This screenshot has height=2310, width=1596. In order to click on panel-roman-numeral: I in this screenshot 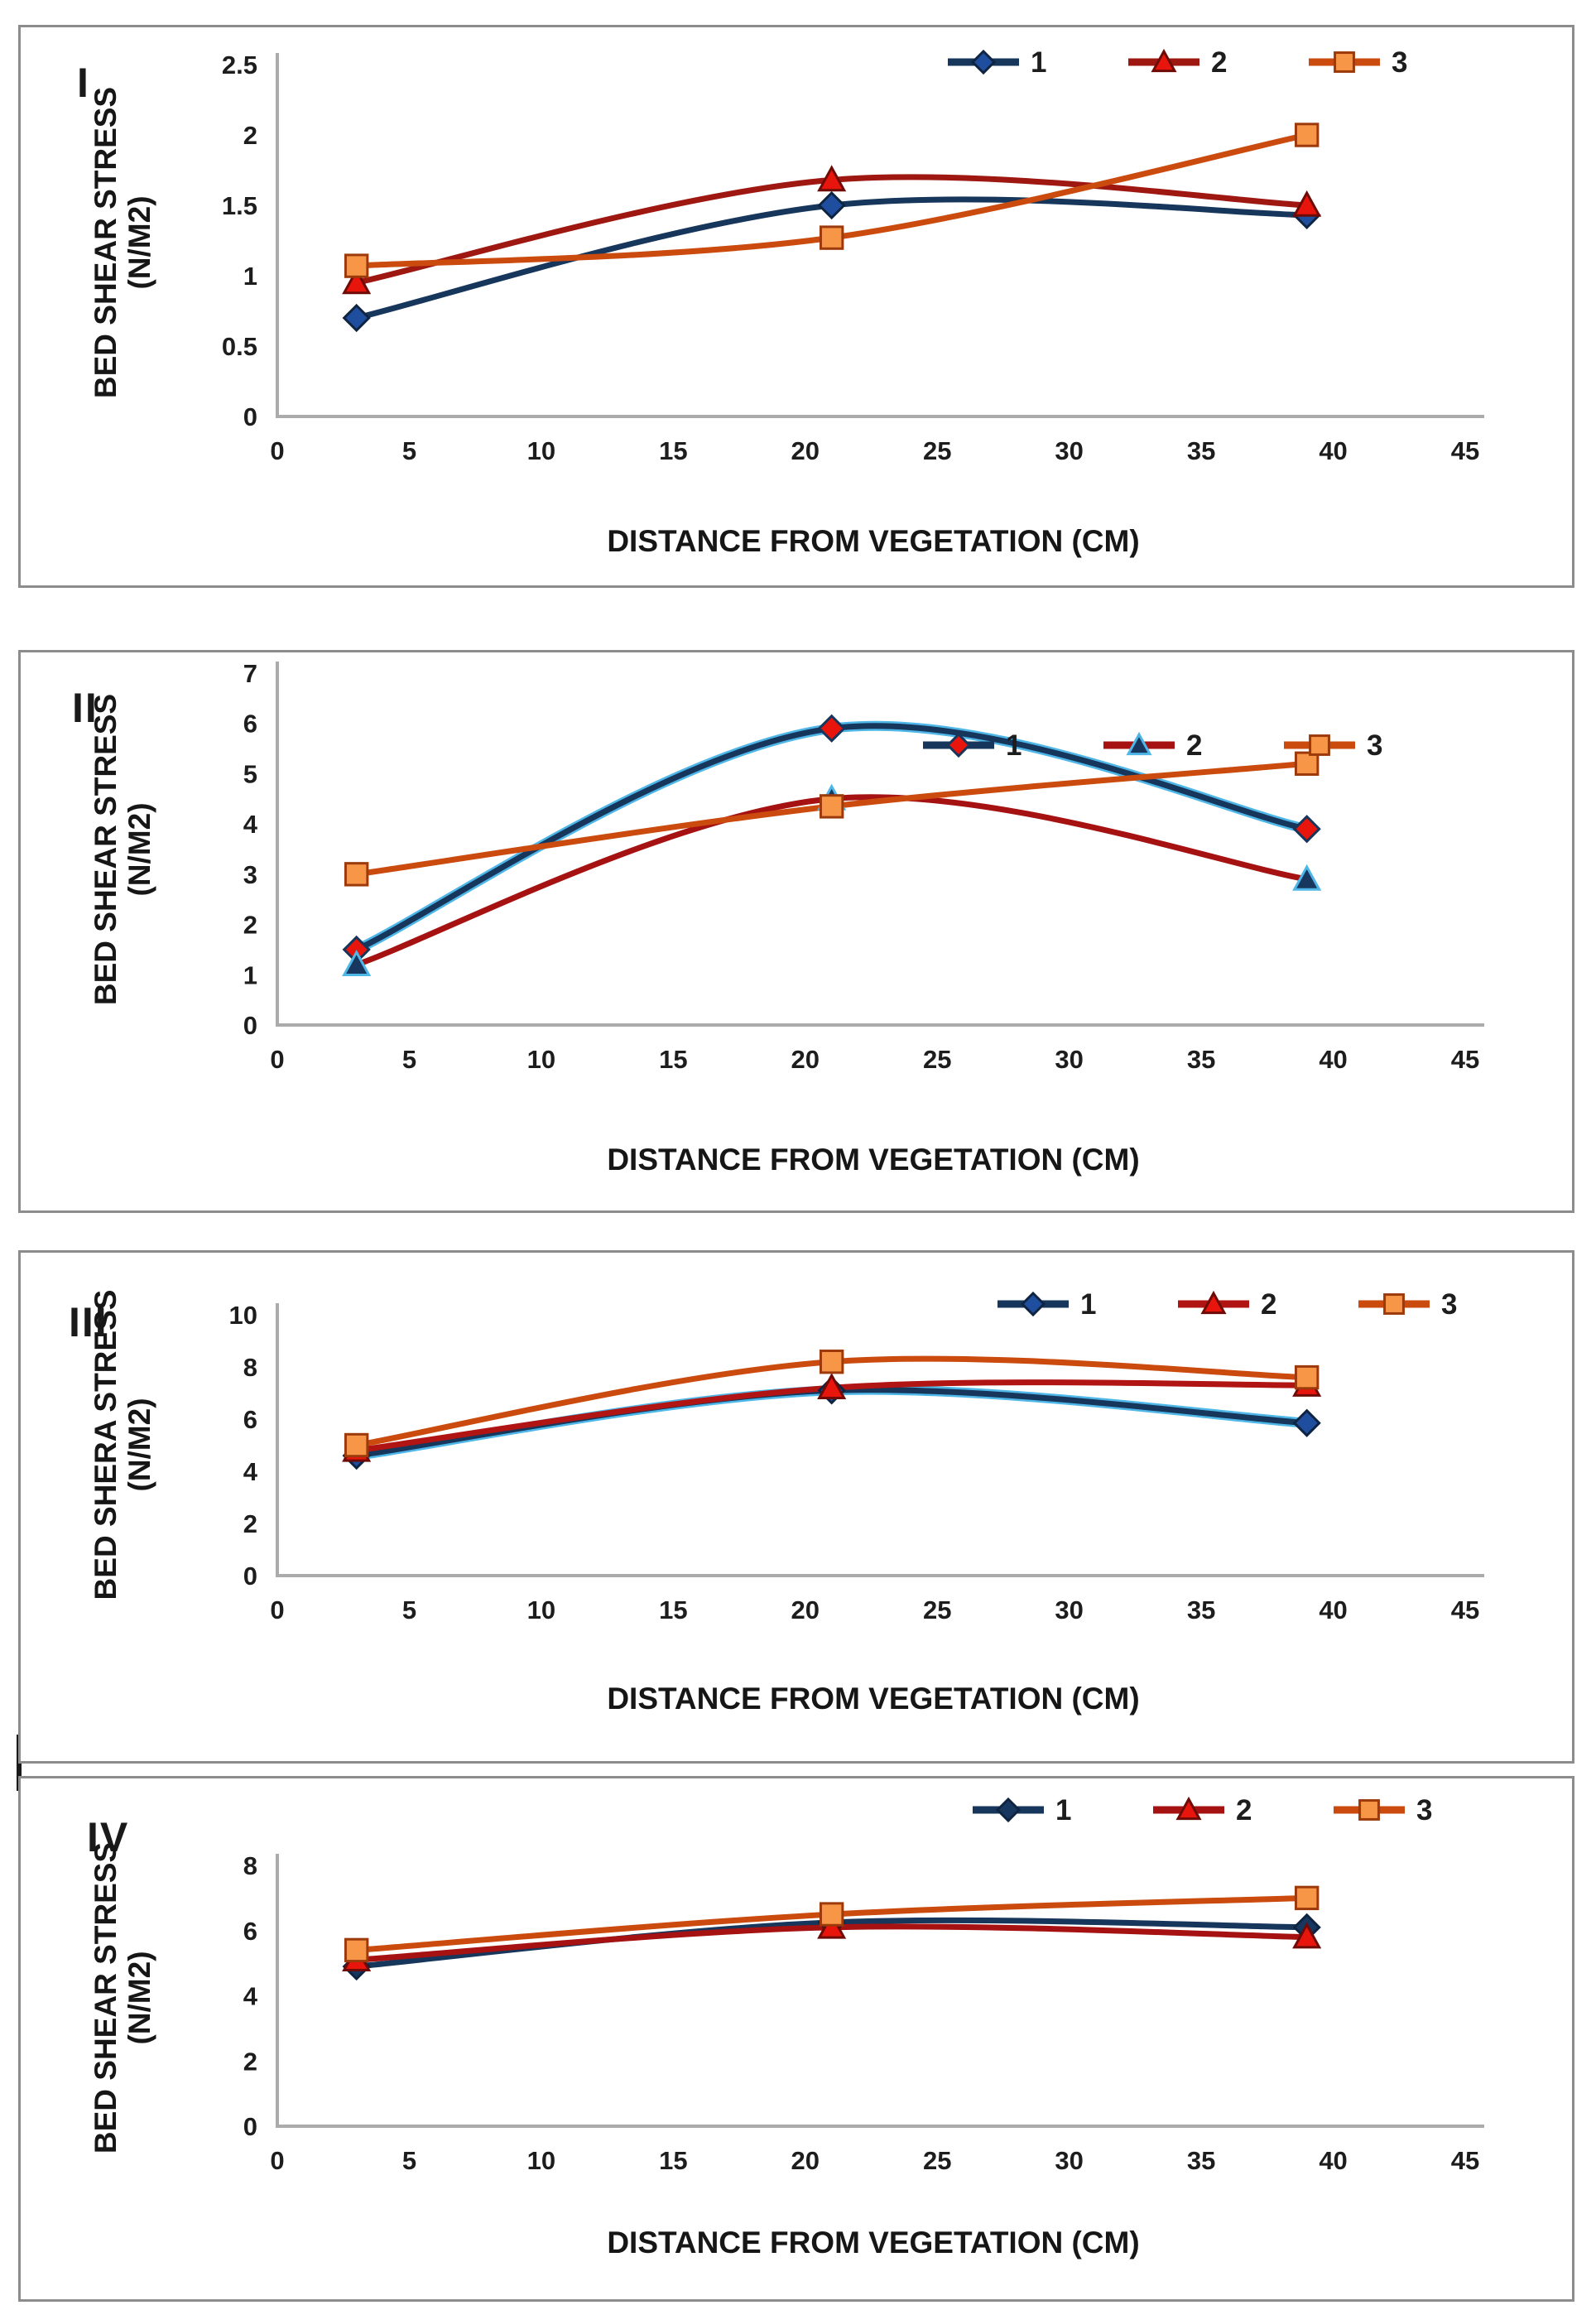, I will do `click(83, 83)`.